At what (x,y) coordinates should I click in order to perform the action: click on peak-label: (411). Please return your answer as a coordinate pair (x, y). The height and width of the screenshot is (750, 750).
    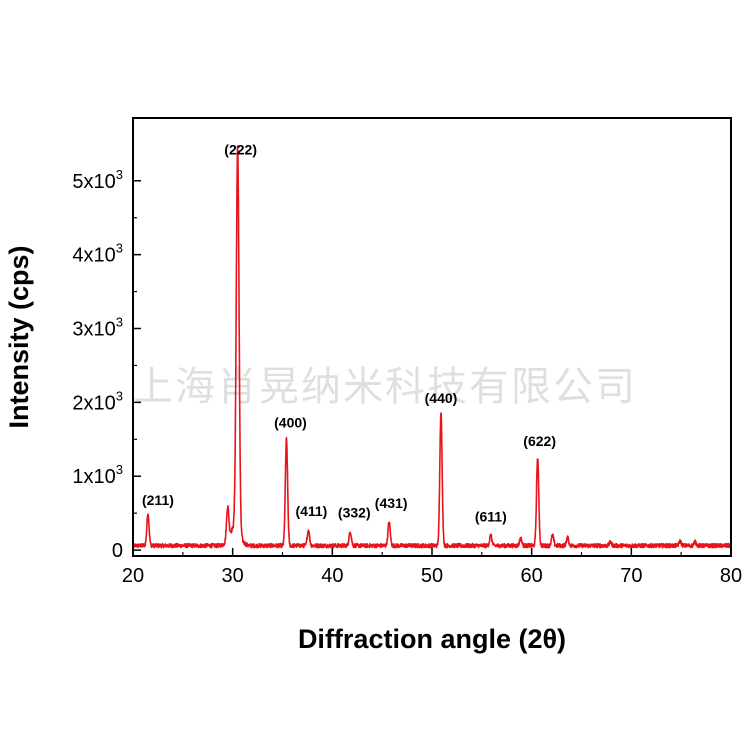
    Looking at the image, I should click on (311, 511).